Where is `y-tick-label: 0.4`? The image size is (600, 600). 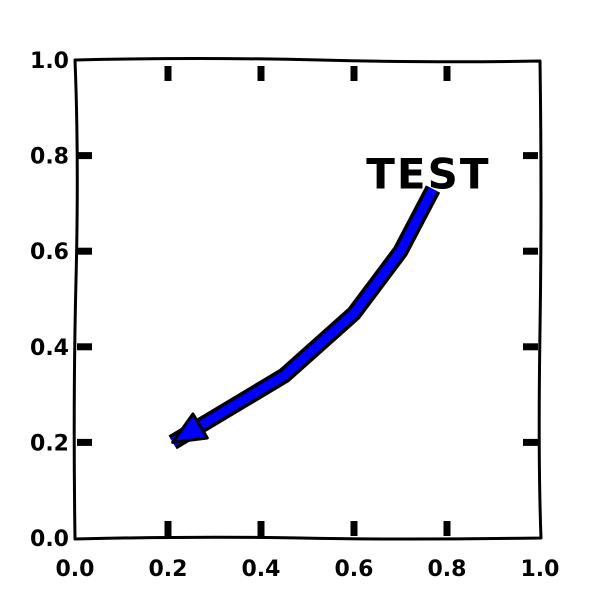 y-tick-label: 0.4 is located at coordinates (49, 348).